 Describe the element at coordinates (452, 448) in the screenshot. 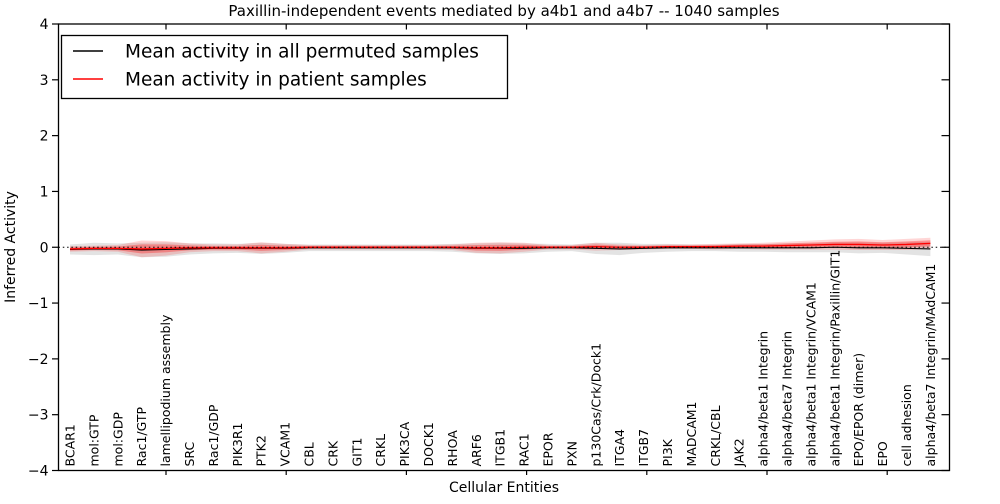

I see `x-tick-label: RHOA` at that location.